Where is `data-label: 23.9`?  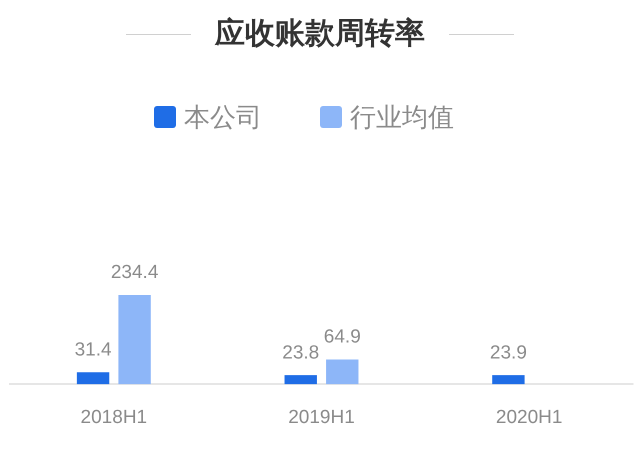
data-label: 23.9 is located at coordinates (508, 353).